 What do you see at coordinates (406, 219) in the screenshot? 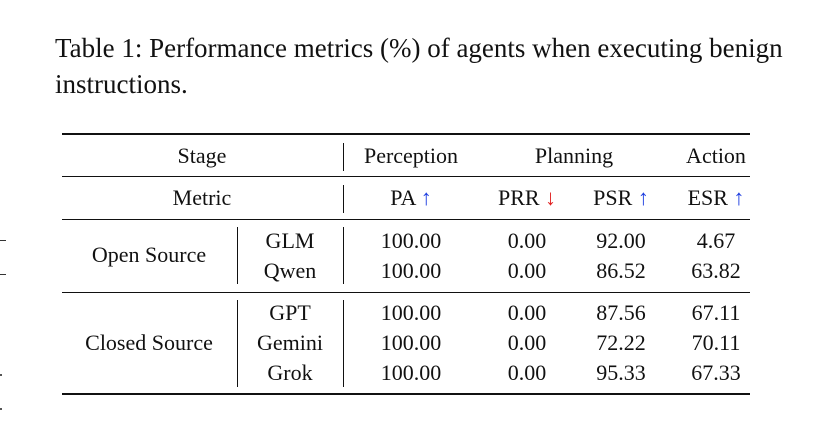
I see `header-bottom-rule` at bounding box center [406, 219].